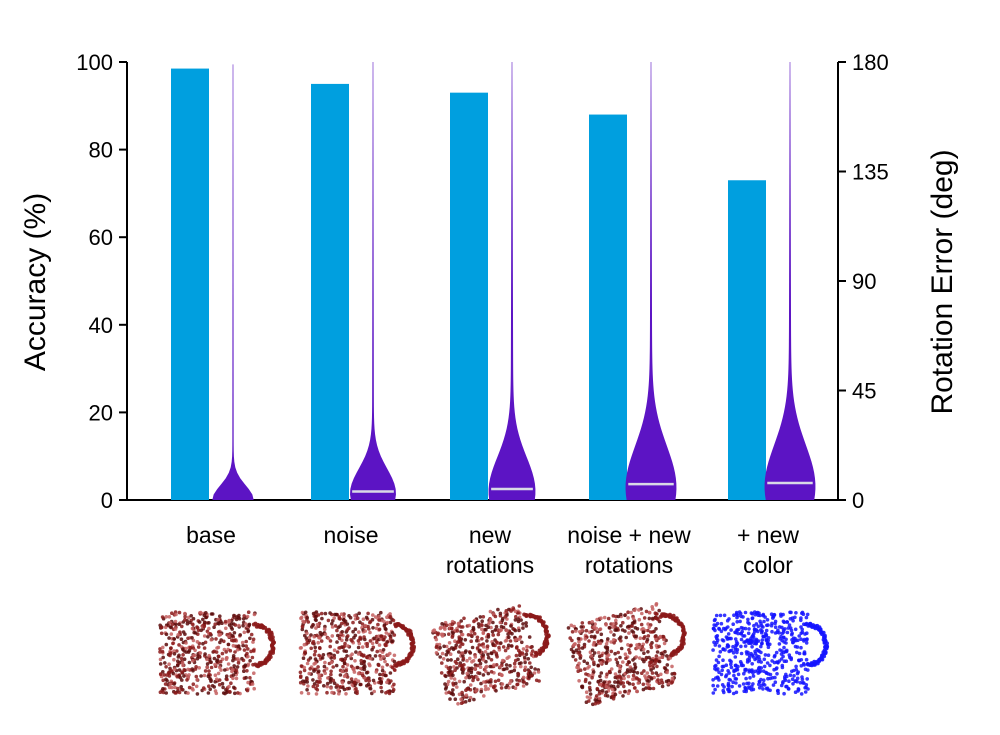 Image resolution: width=1000 pixels, height=735 pixels. Describe the element at coordinates (864, 281) in the screenshot. I see `y-tick-label-right: 90` at that location.